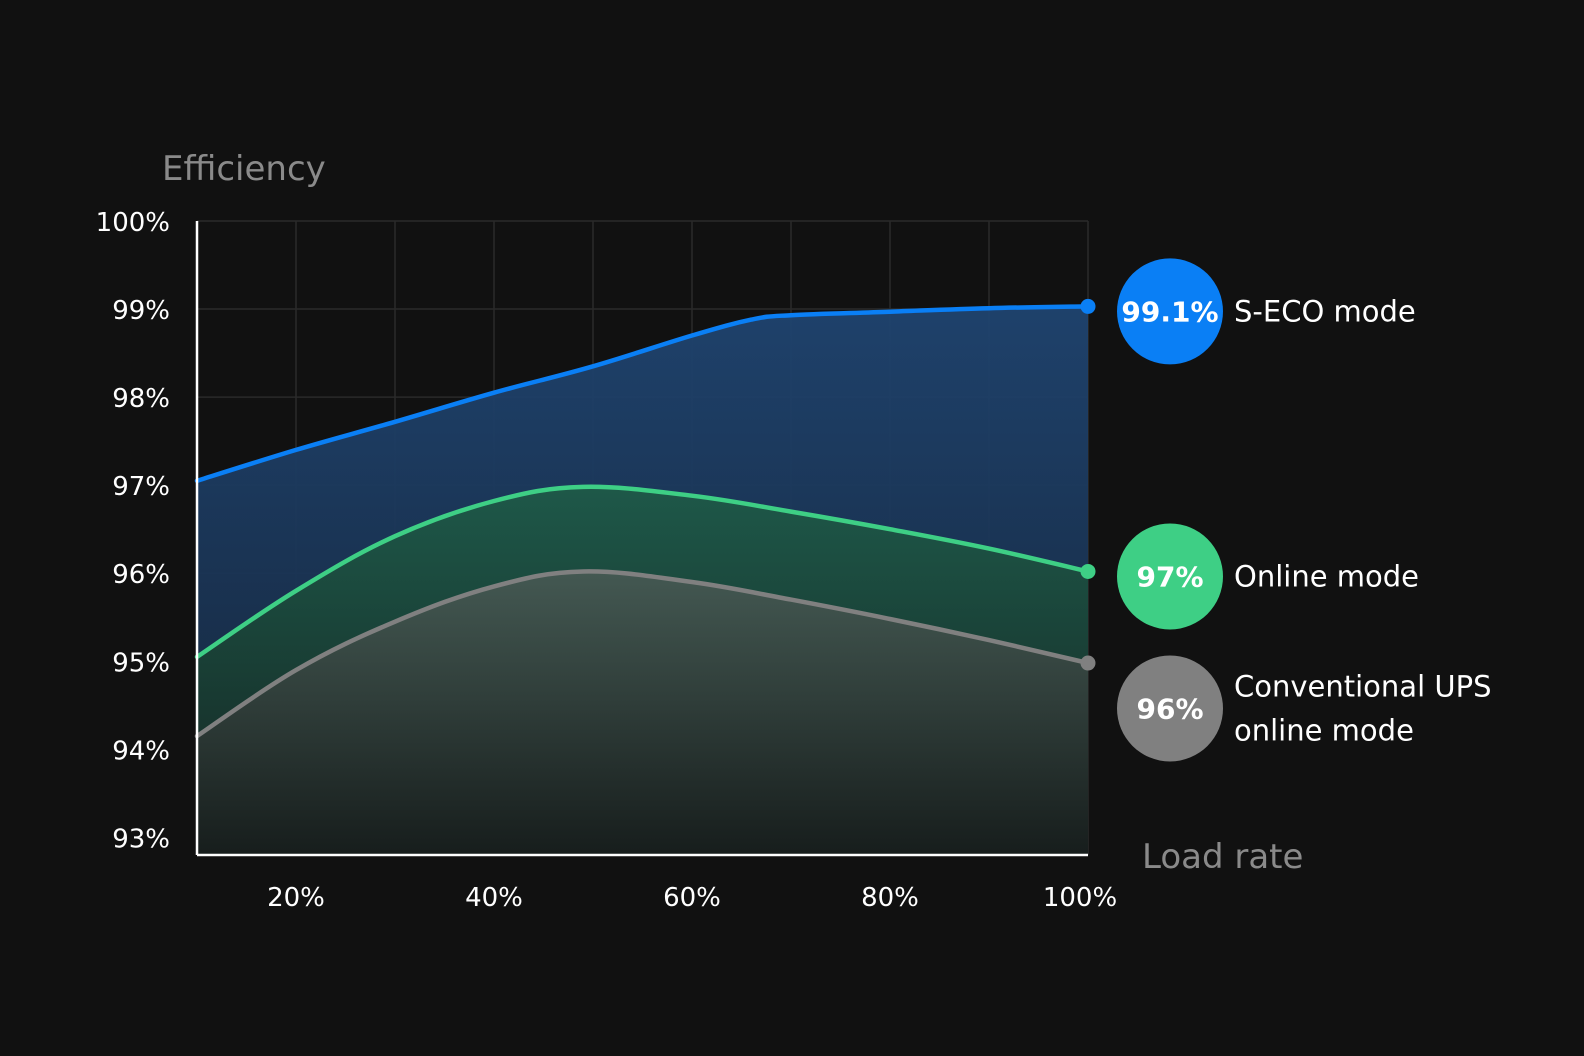  What do you see at coordinates (890, 898) in the screenshot?
I see `x-tick-label: 80%` at bounding box center [890, 898].